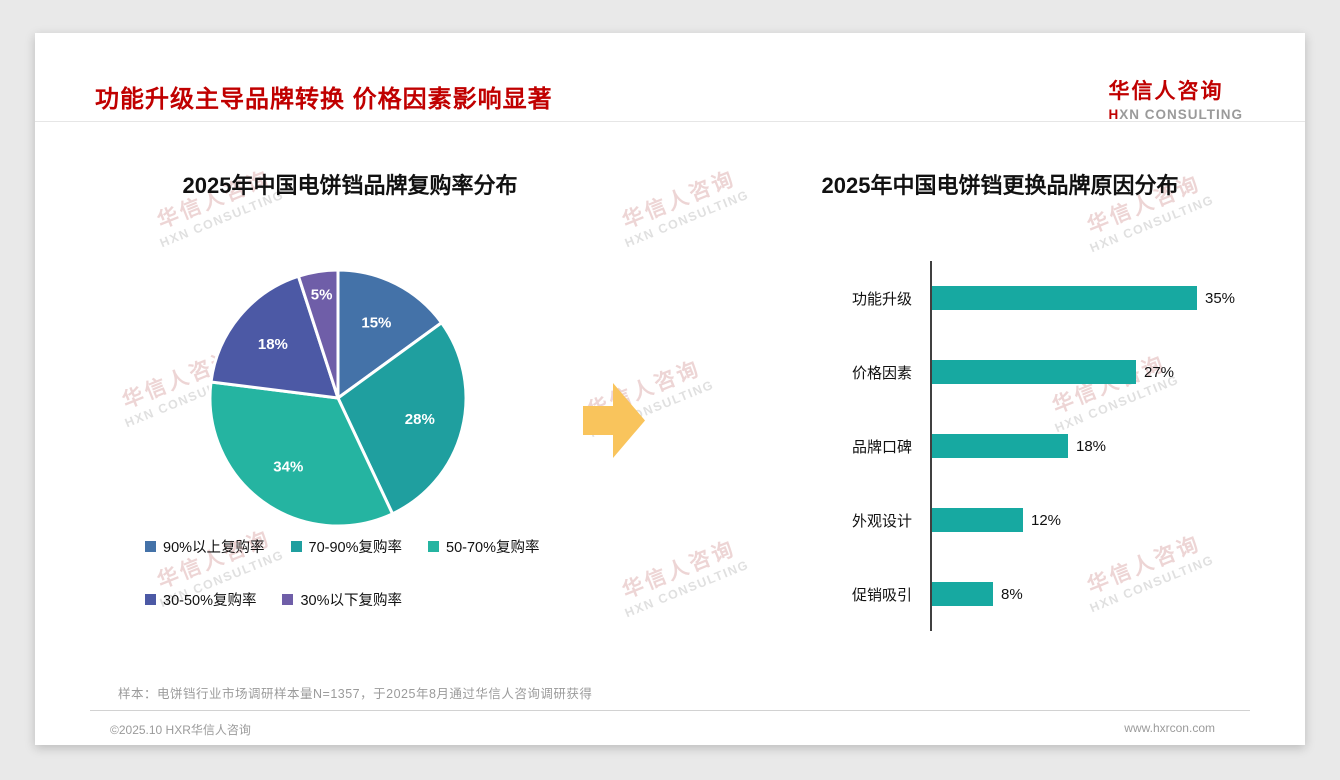 Image resolution: width=1340 pixels, height=780 pixels. What do you see at coordinates (180, 730) in the screenshot?
I see `copyright-text: ©2025.10 HXR华信人咨询` at bounding box center [180, 730].